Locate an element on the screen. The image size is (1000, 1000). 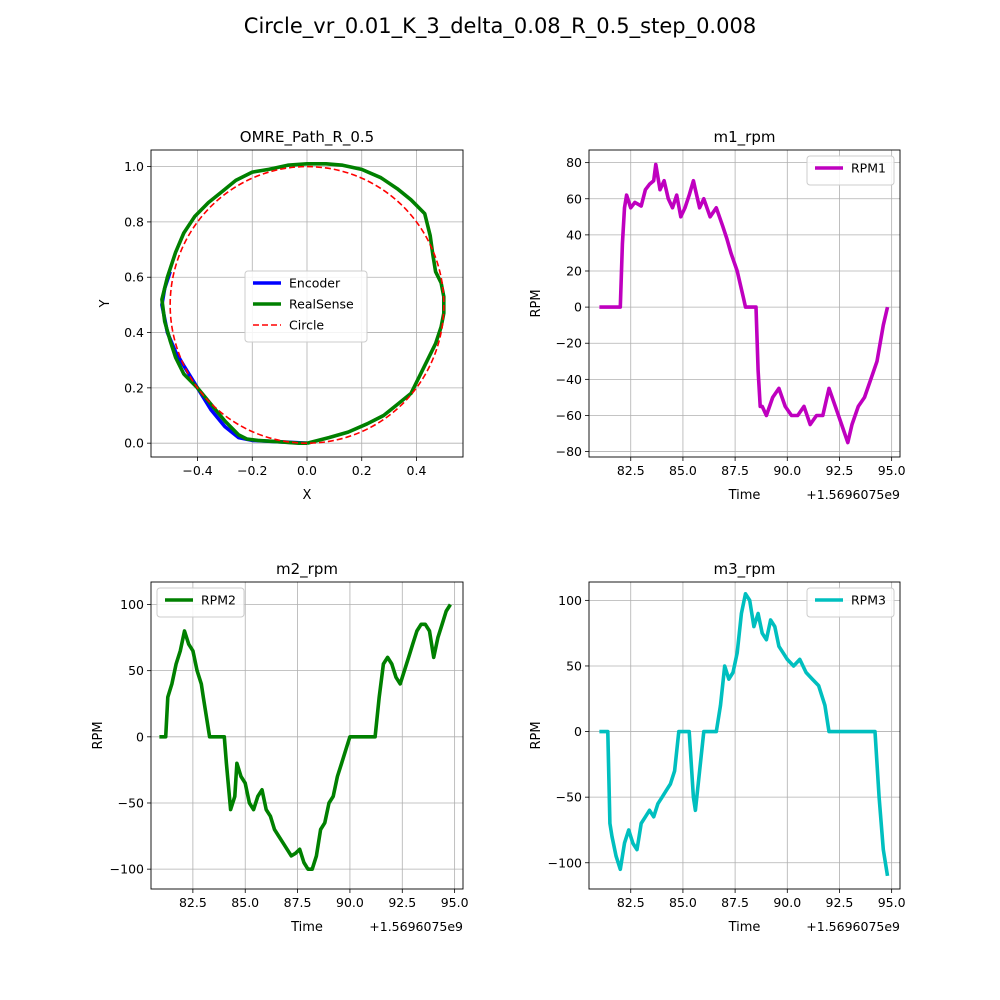
legend-label: RPM3 is located at coordinates (868, 600).